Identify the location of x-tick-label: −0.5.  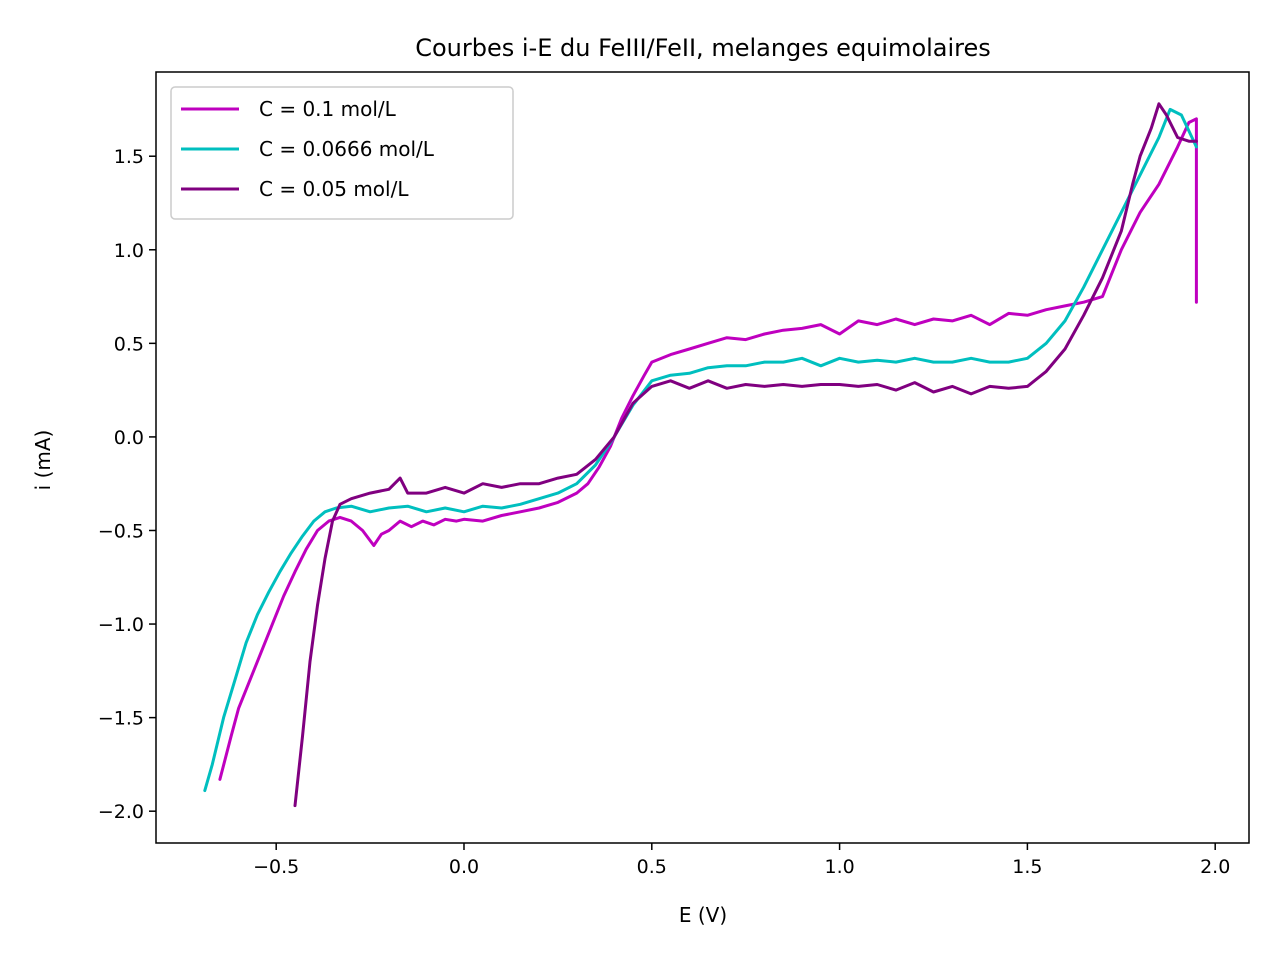
(276, 867).